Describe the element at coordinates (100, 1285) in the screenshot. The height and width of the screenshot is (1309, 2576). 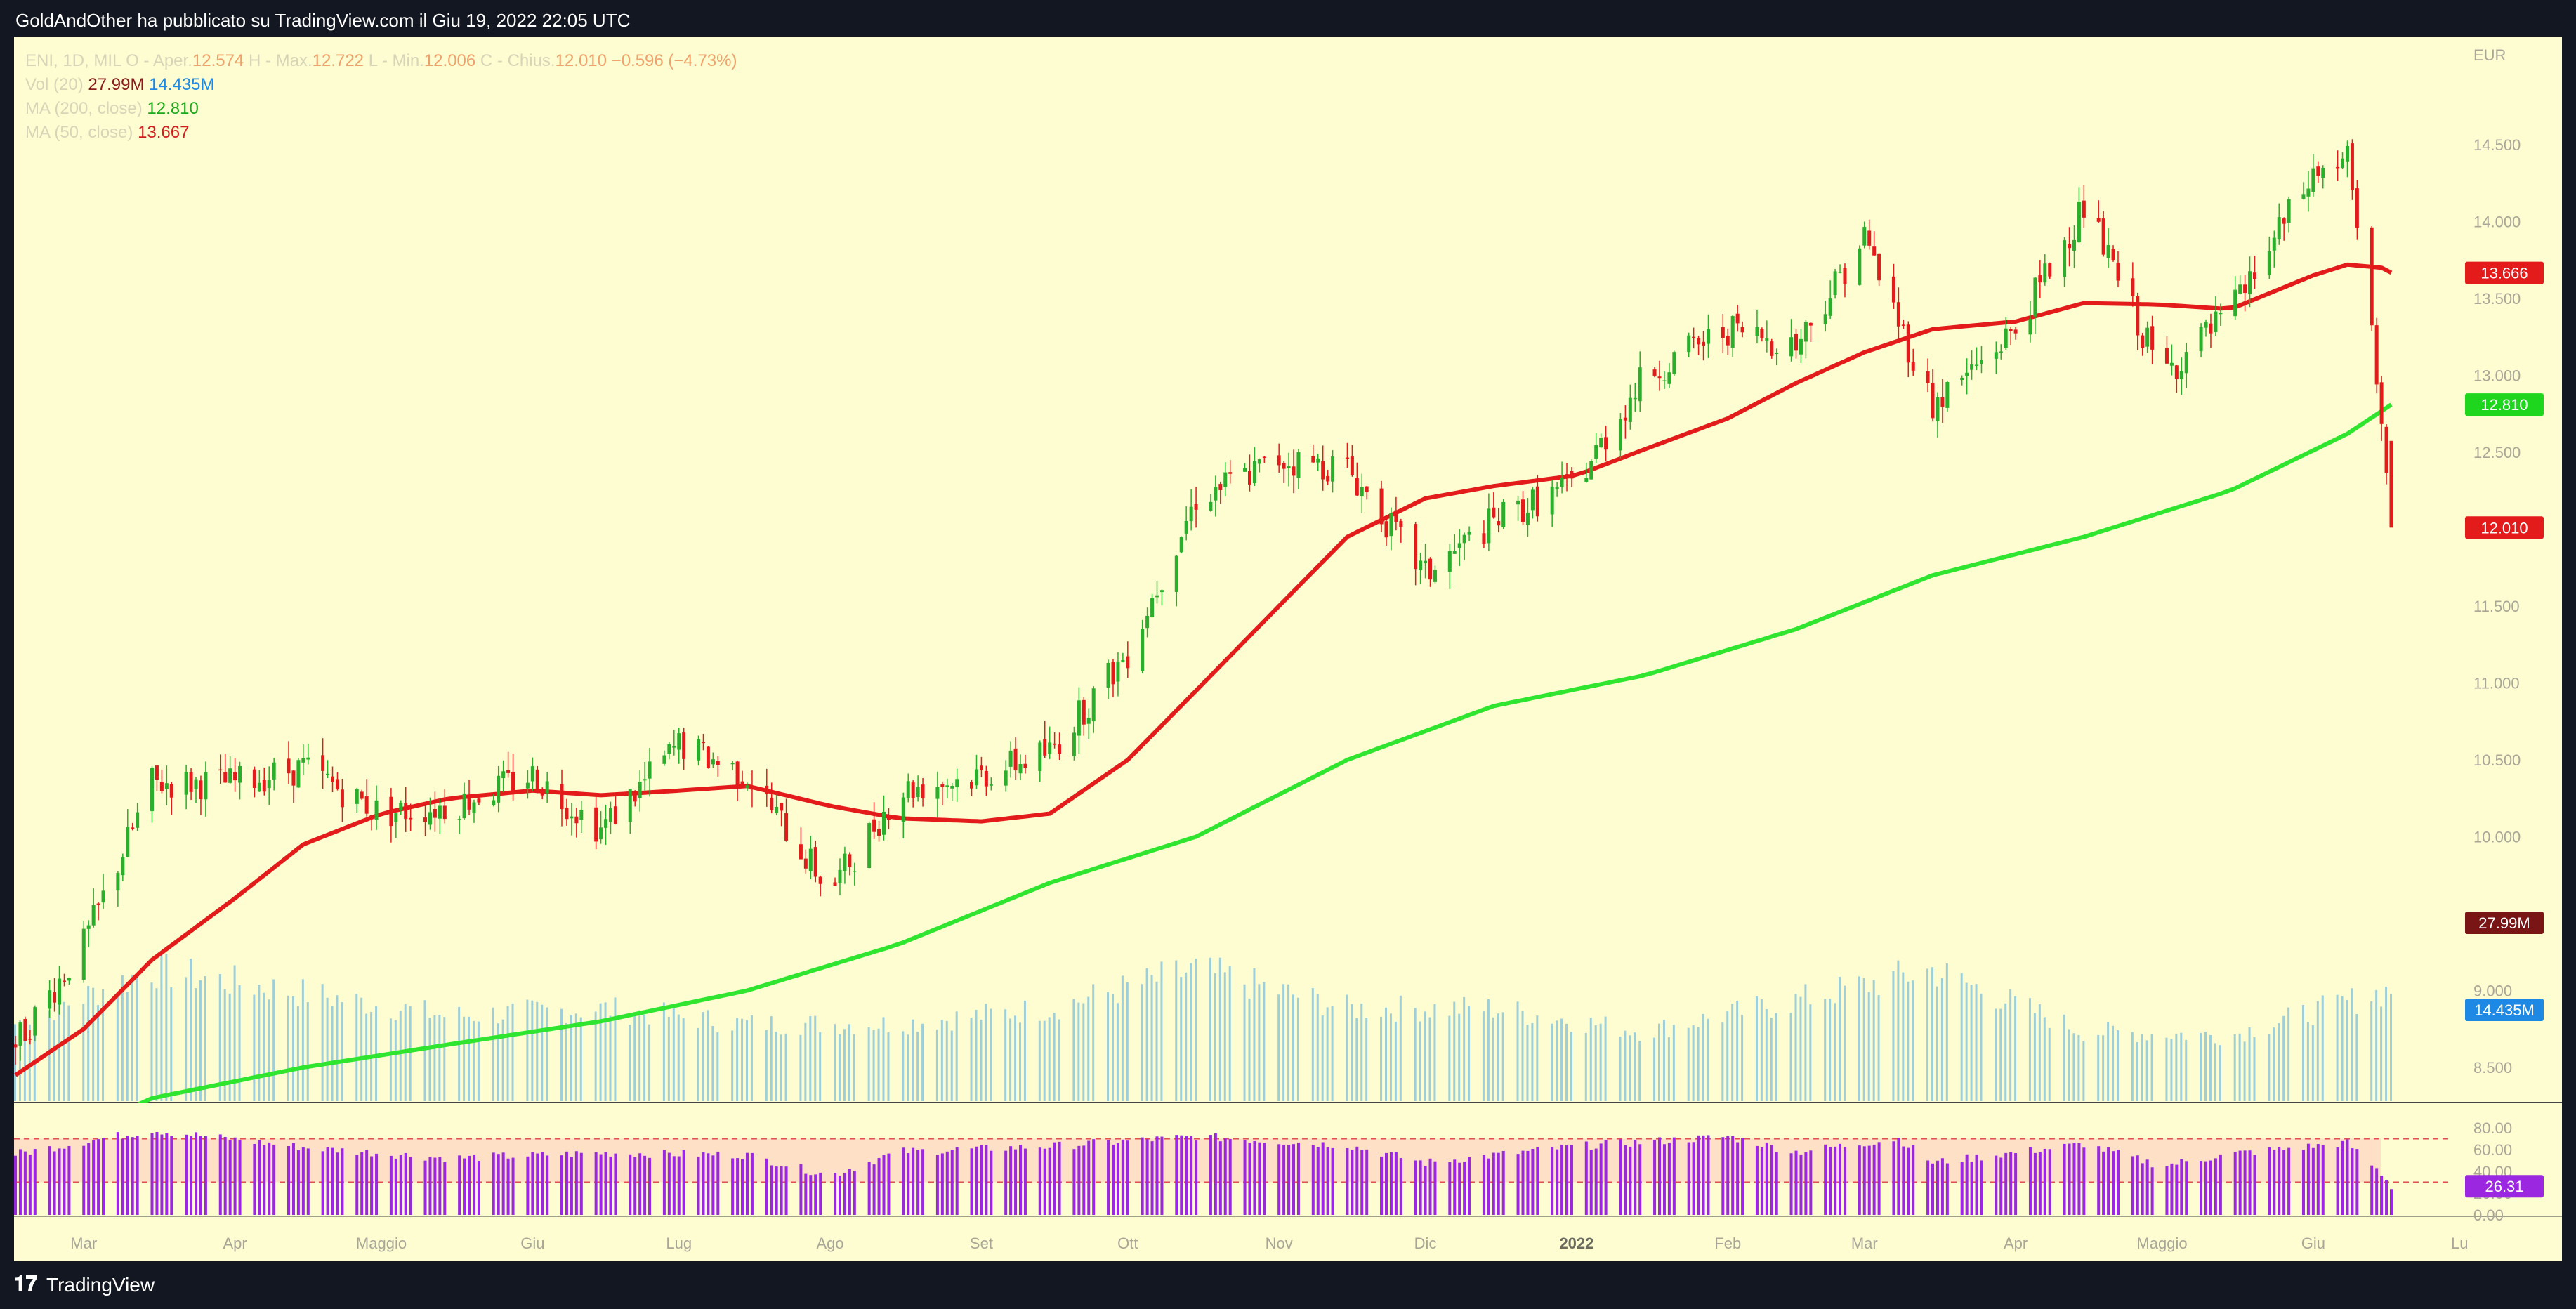
I see `tradingview-brand: TradingView` at that location.